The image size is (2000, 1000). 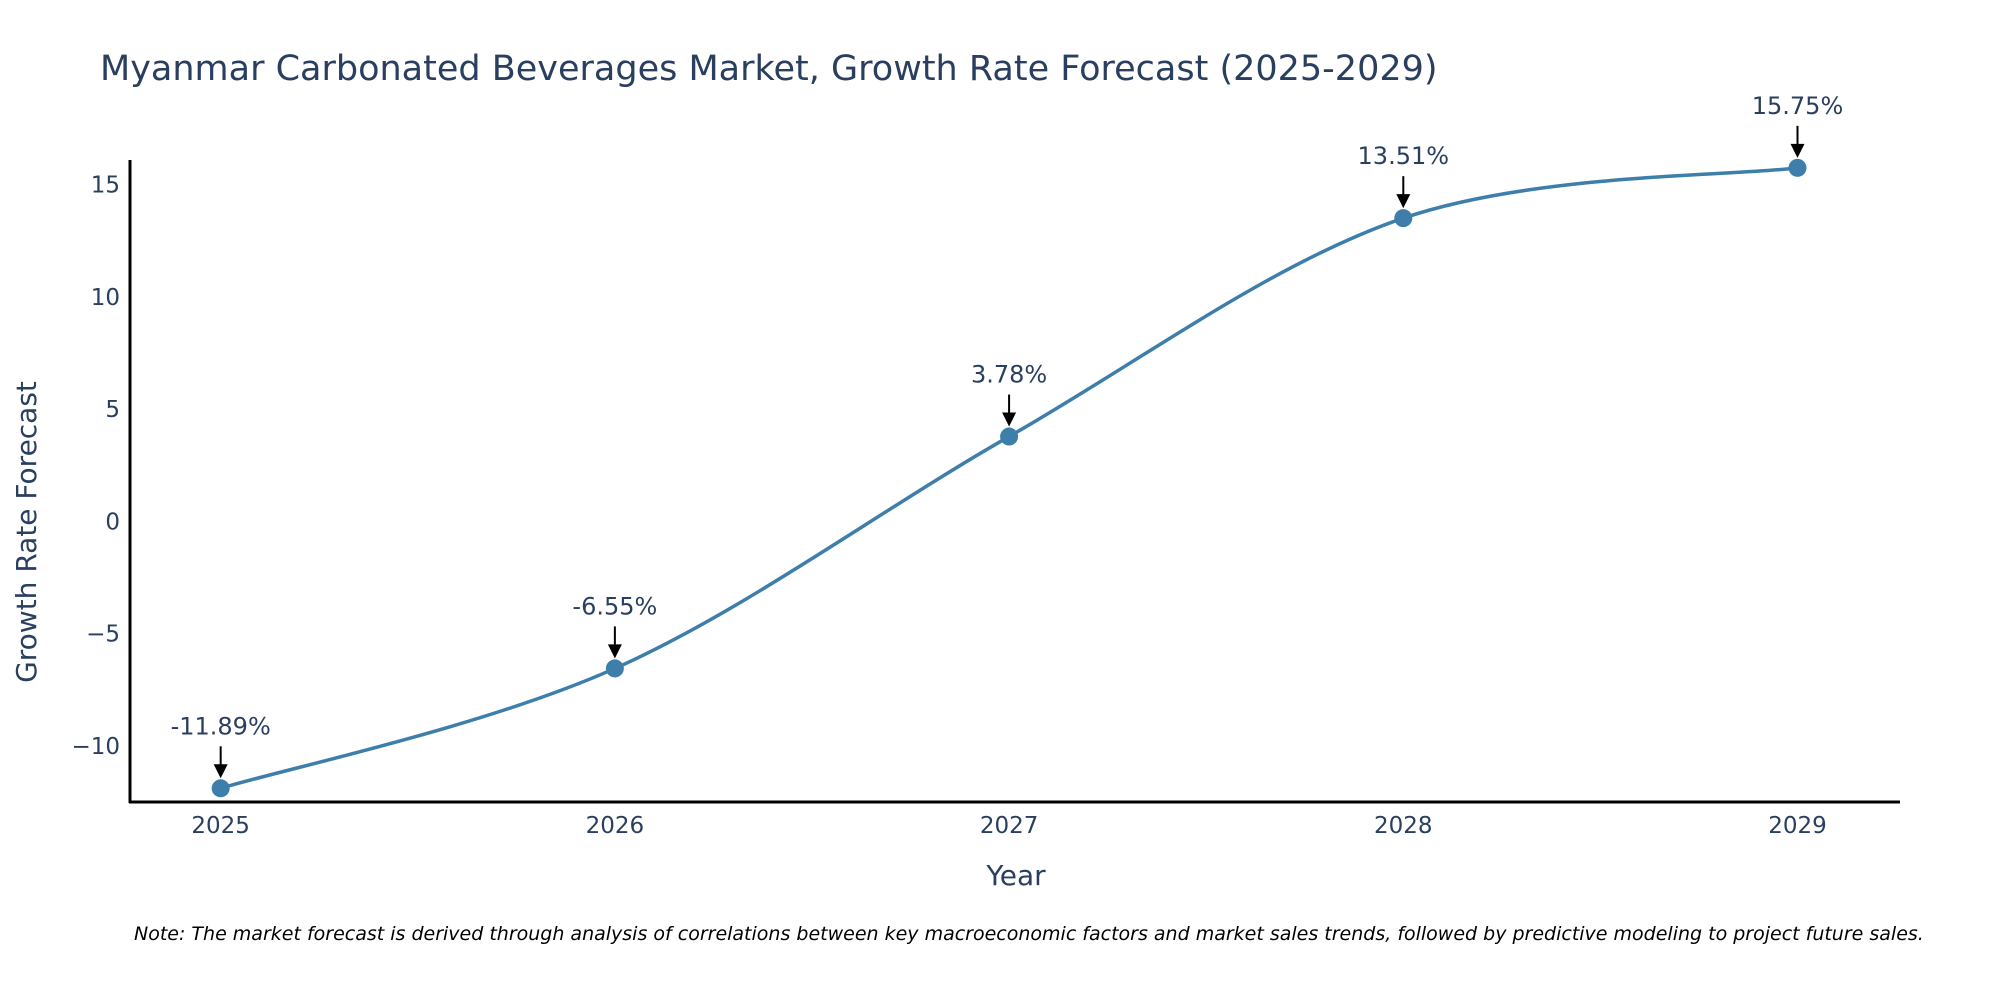 I want to click on data-label: 15.75%, so click(x=1798, y=106).